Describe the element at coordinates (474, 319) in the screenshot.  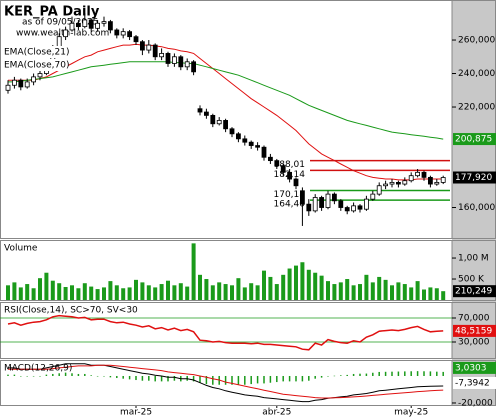
I see `y-tick-label: 70,000` at that location.